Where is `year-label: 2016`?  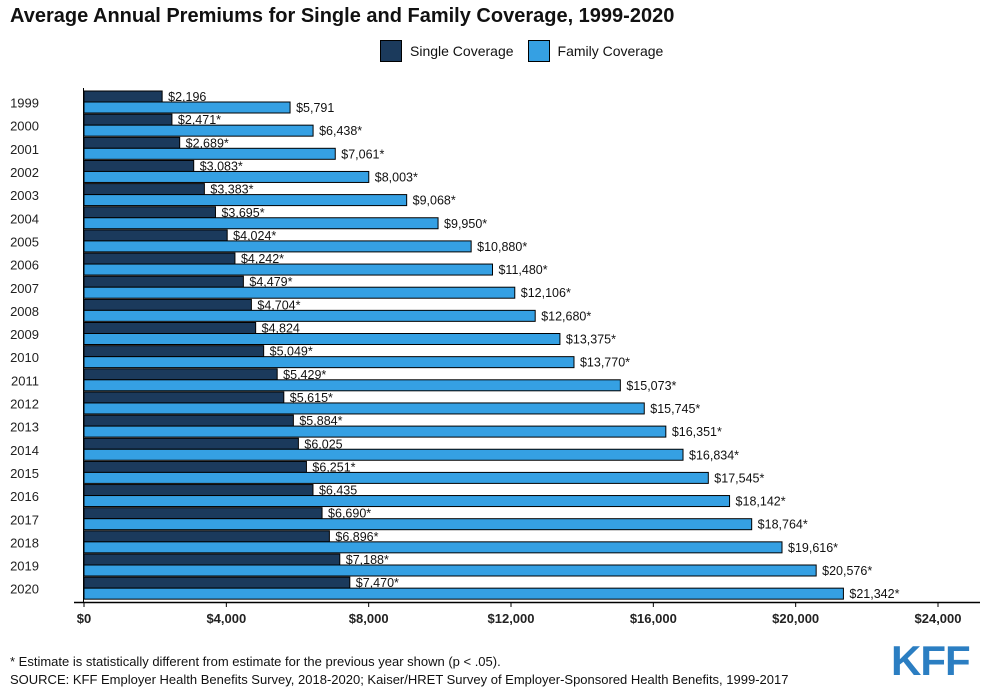 year-label: 2016 is located at coordinates (24, 496).